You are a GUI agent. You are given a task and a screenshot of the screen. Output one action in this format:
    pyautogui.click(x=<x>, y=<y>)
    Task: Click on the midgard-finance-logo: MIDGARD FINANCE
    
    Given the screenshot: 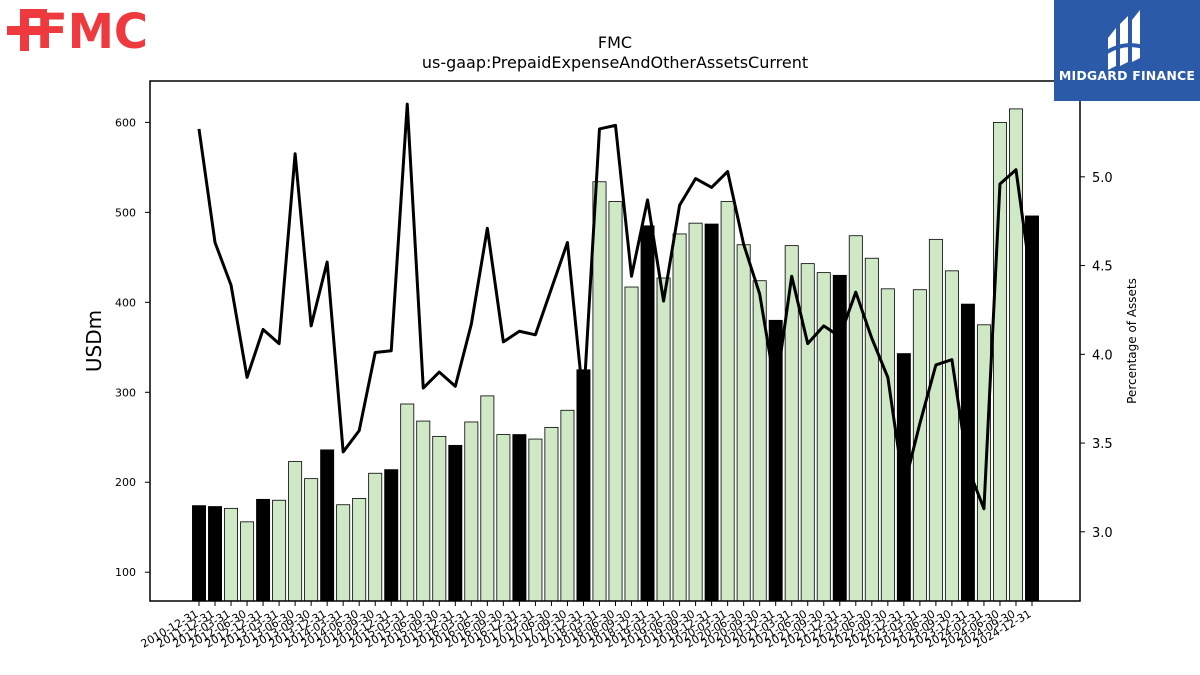 What is the action you would take?
    pyautogui.click(x=1127, y=50)
    